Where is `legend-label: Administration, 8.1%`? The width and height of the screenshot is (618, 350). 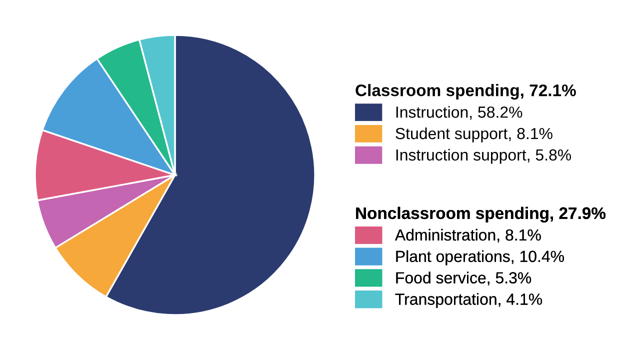
legend-label: Administration, 8.1% is located at coordinates (467, 235).